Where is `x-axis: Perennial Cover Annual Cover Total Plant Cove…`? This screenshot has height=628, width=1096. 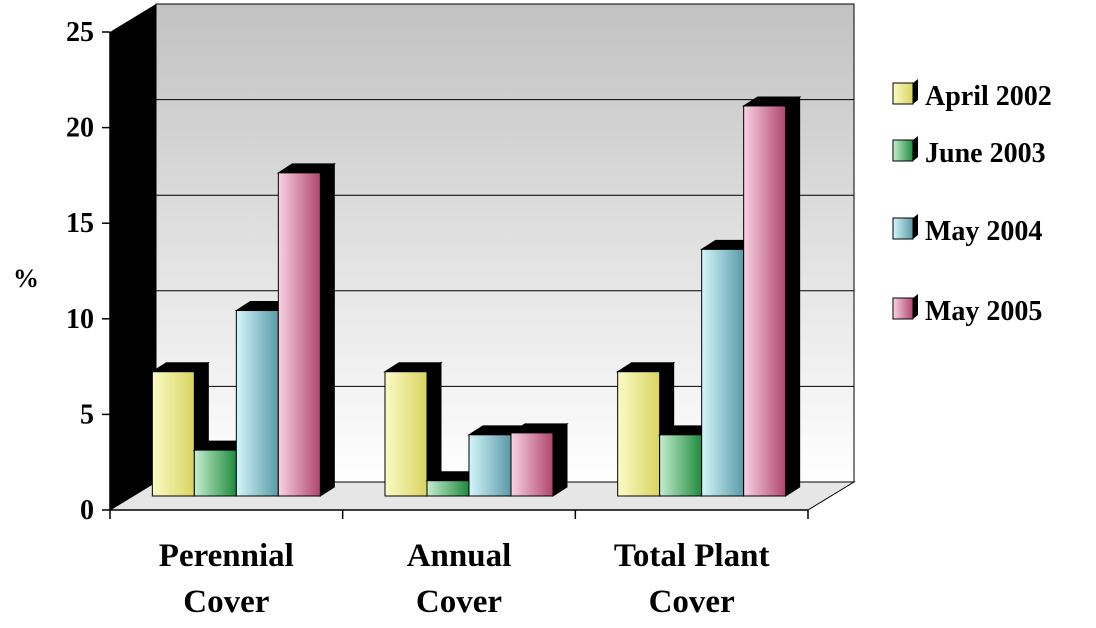
x-axis: Perennial Cover Annual Cover Total Plant Cove… is located at coordinates (459, 564).